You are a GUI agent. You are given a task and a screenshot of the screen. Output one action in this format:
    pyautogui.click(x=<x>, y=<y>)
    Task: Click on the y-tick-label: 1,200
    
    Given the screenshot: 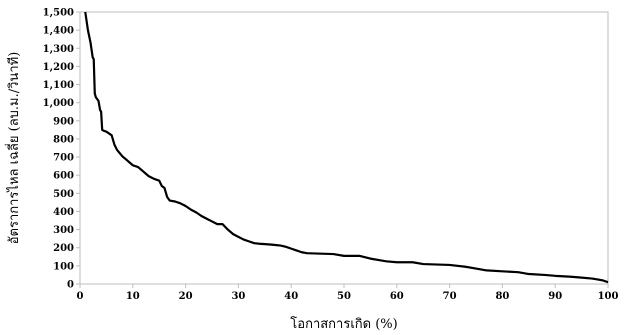 What is the action you would take?
    pyautogui.click(x=58, y=67)
    